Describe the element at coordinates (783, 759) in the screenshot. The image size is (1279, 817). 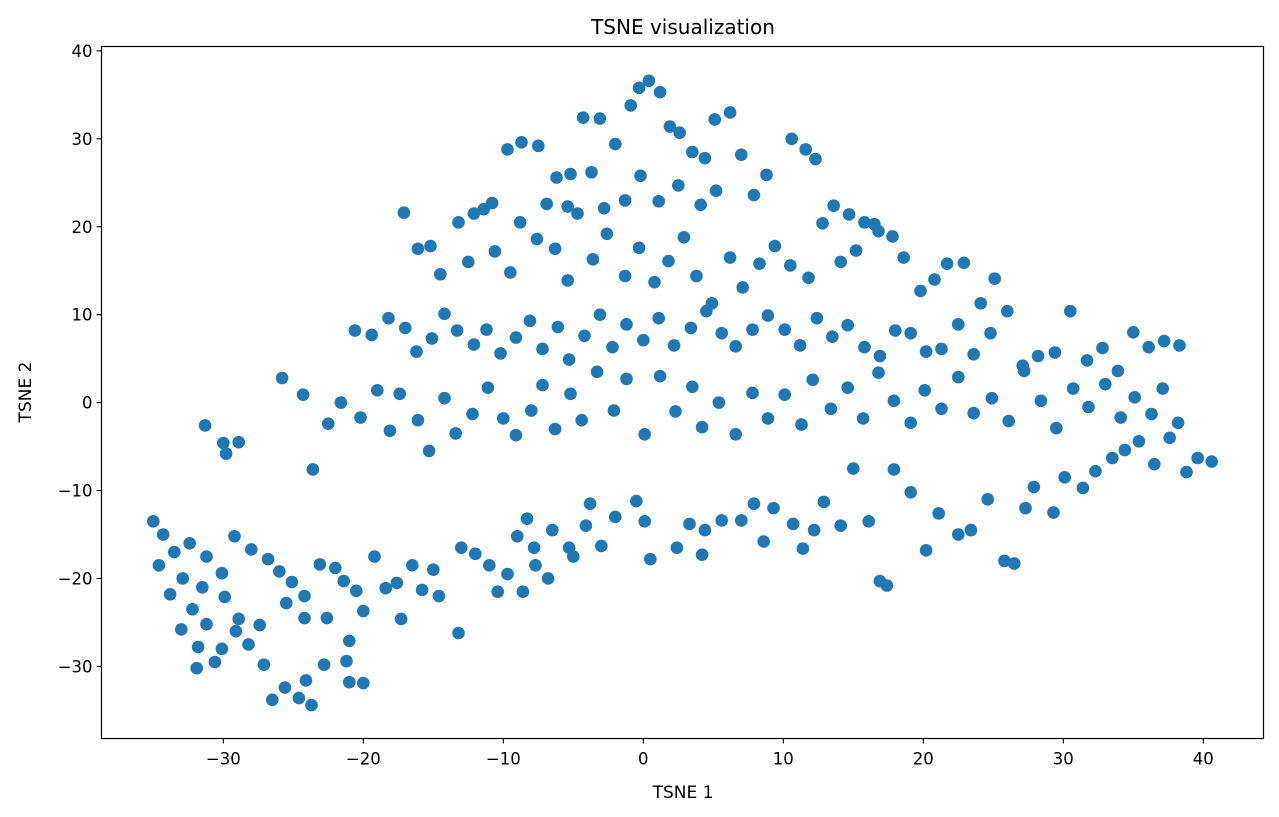
I see `x-tick-label: 10` at that location.